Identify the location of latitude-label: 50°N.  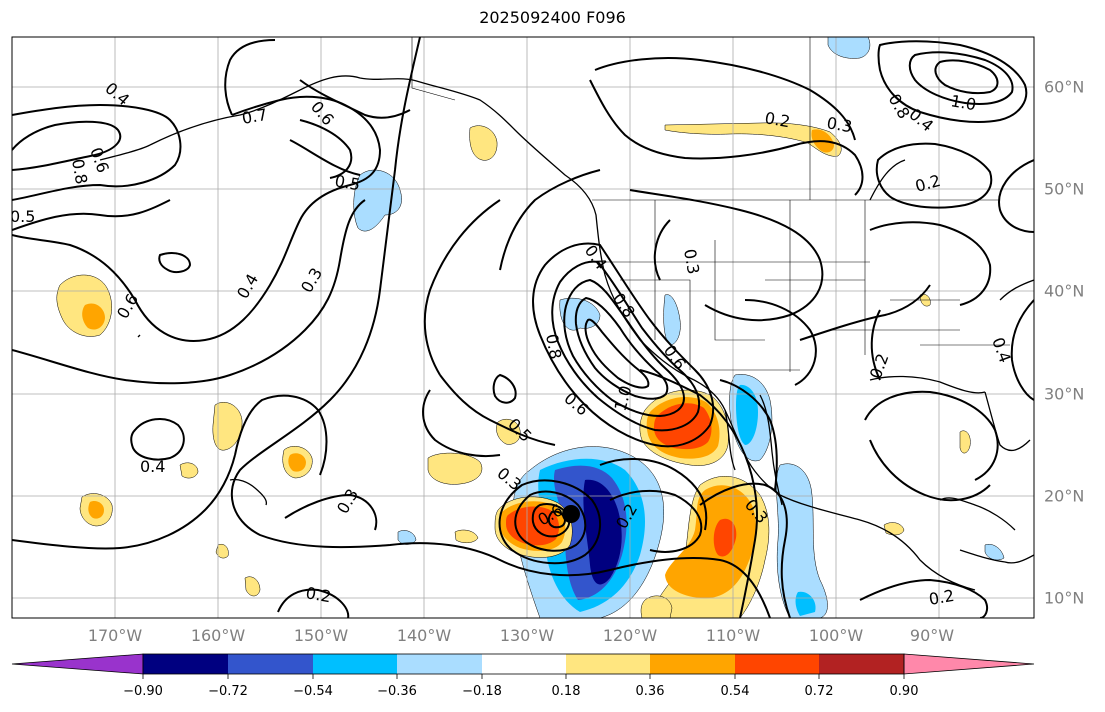
(1064, 189).